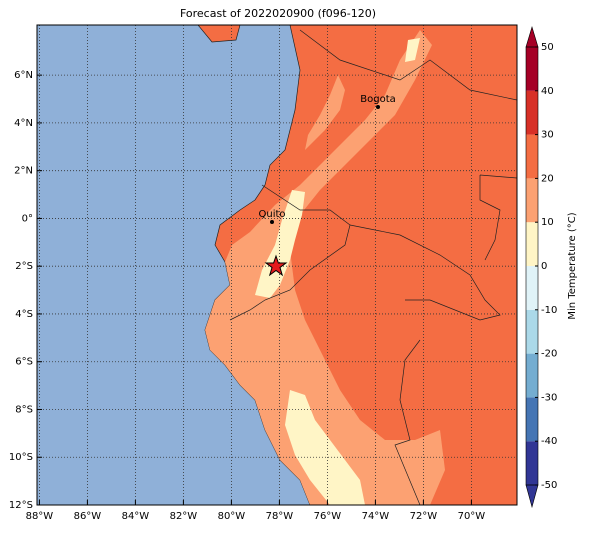 The height and width of the screenshot is (533, 591). Describe the element at coordinates (23, 171) in the screenshot. I see `y-tick-label: 2°N` at that location.